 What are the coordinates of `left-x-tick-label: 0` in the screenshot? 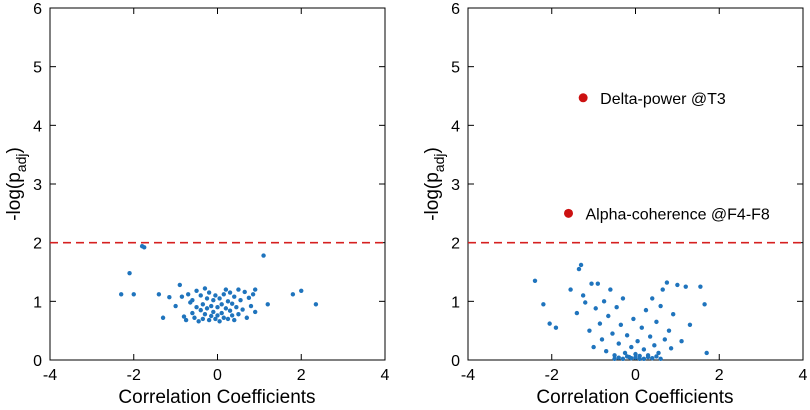 It's located at (217, 375).